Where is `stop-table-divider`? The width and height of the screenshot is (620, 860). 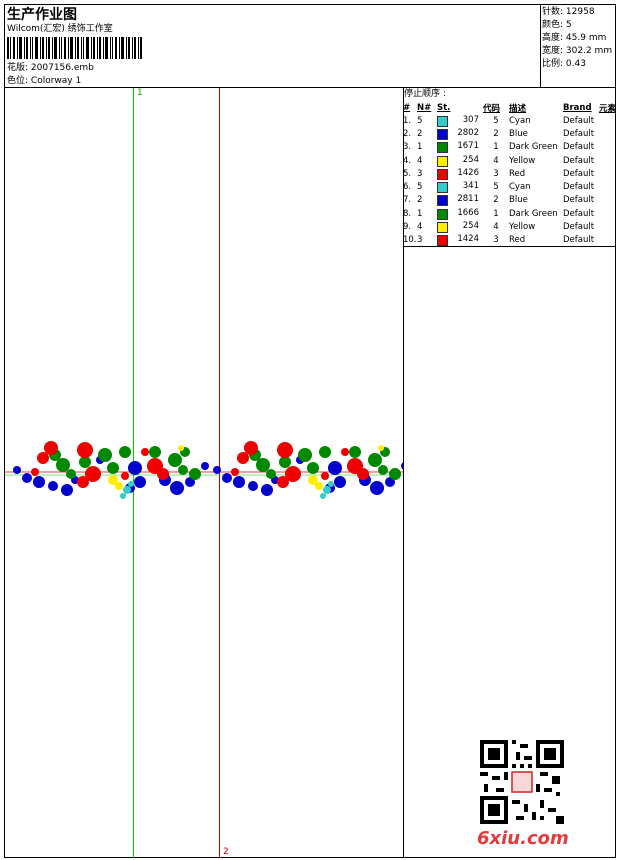
stop-table-divider is located at coordinates (509, 246).